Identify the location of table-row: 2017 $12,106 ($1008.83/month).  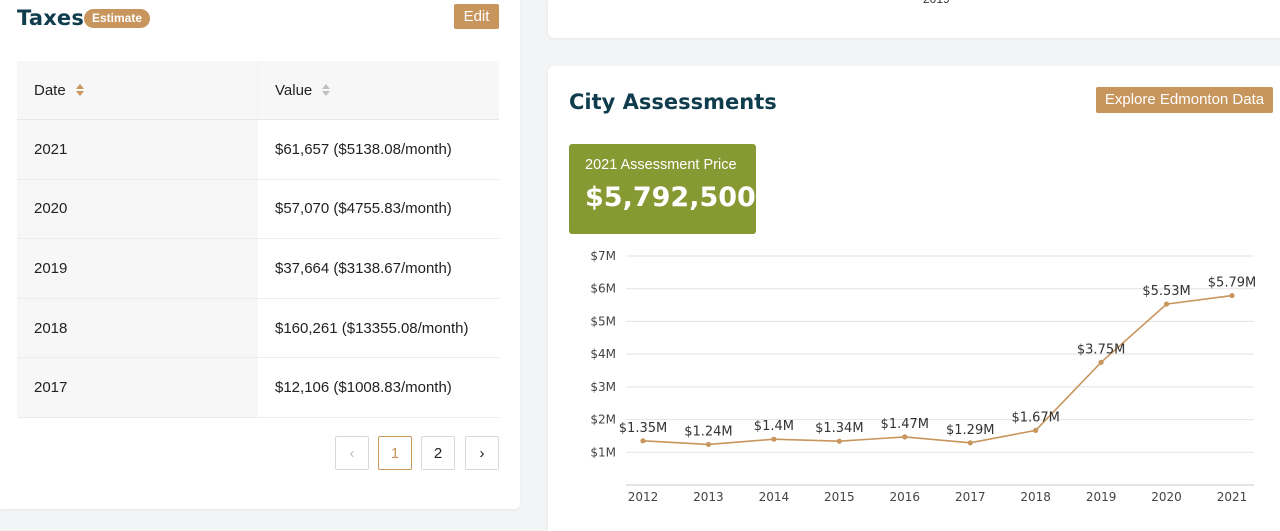
(258, 388).